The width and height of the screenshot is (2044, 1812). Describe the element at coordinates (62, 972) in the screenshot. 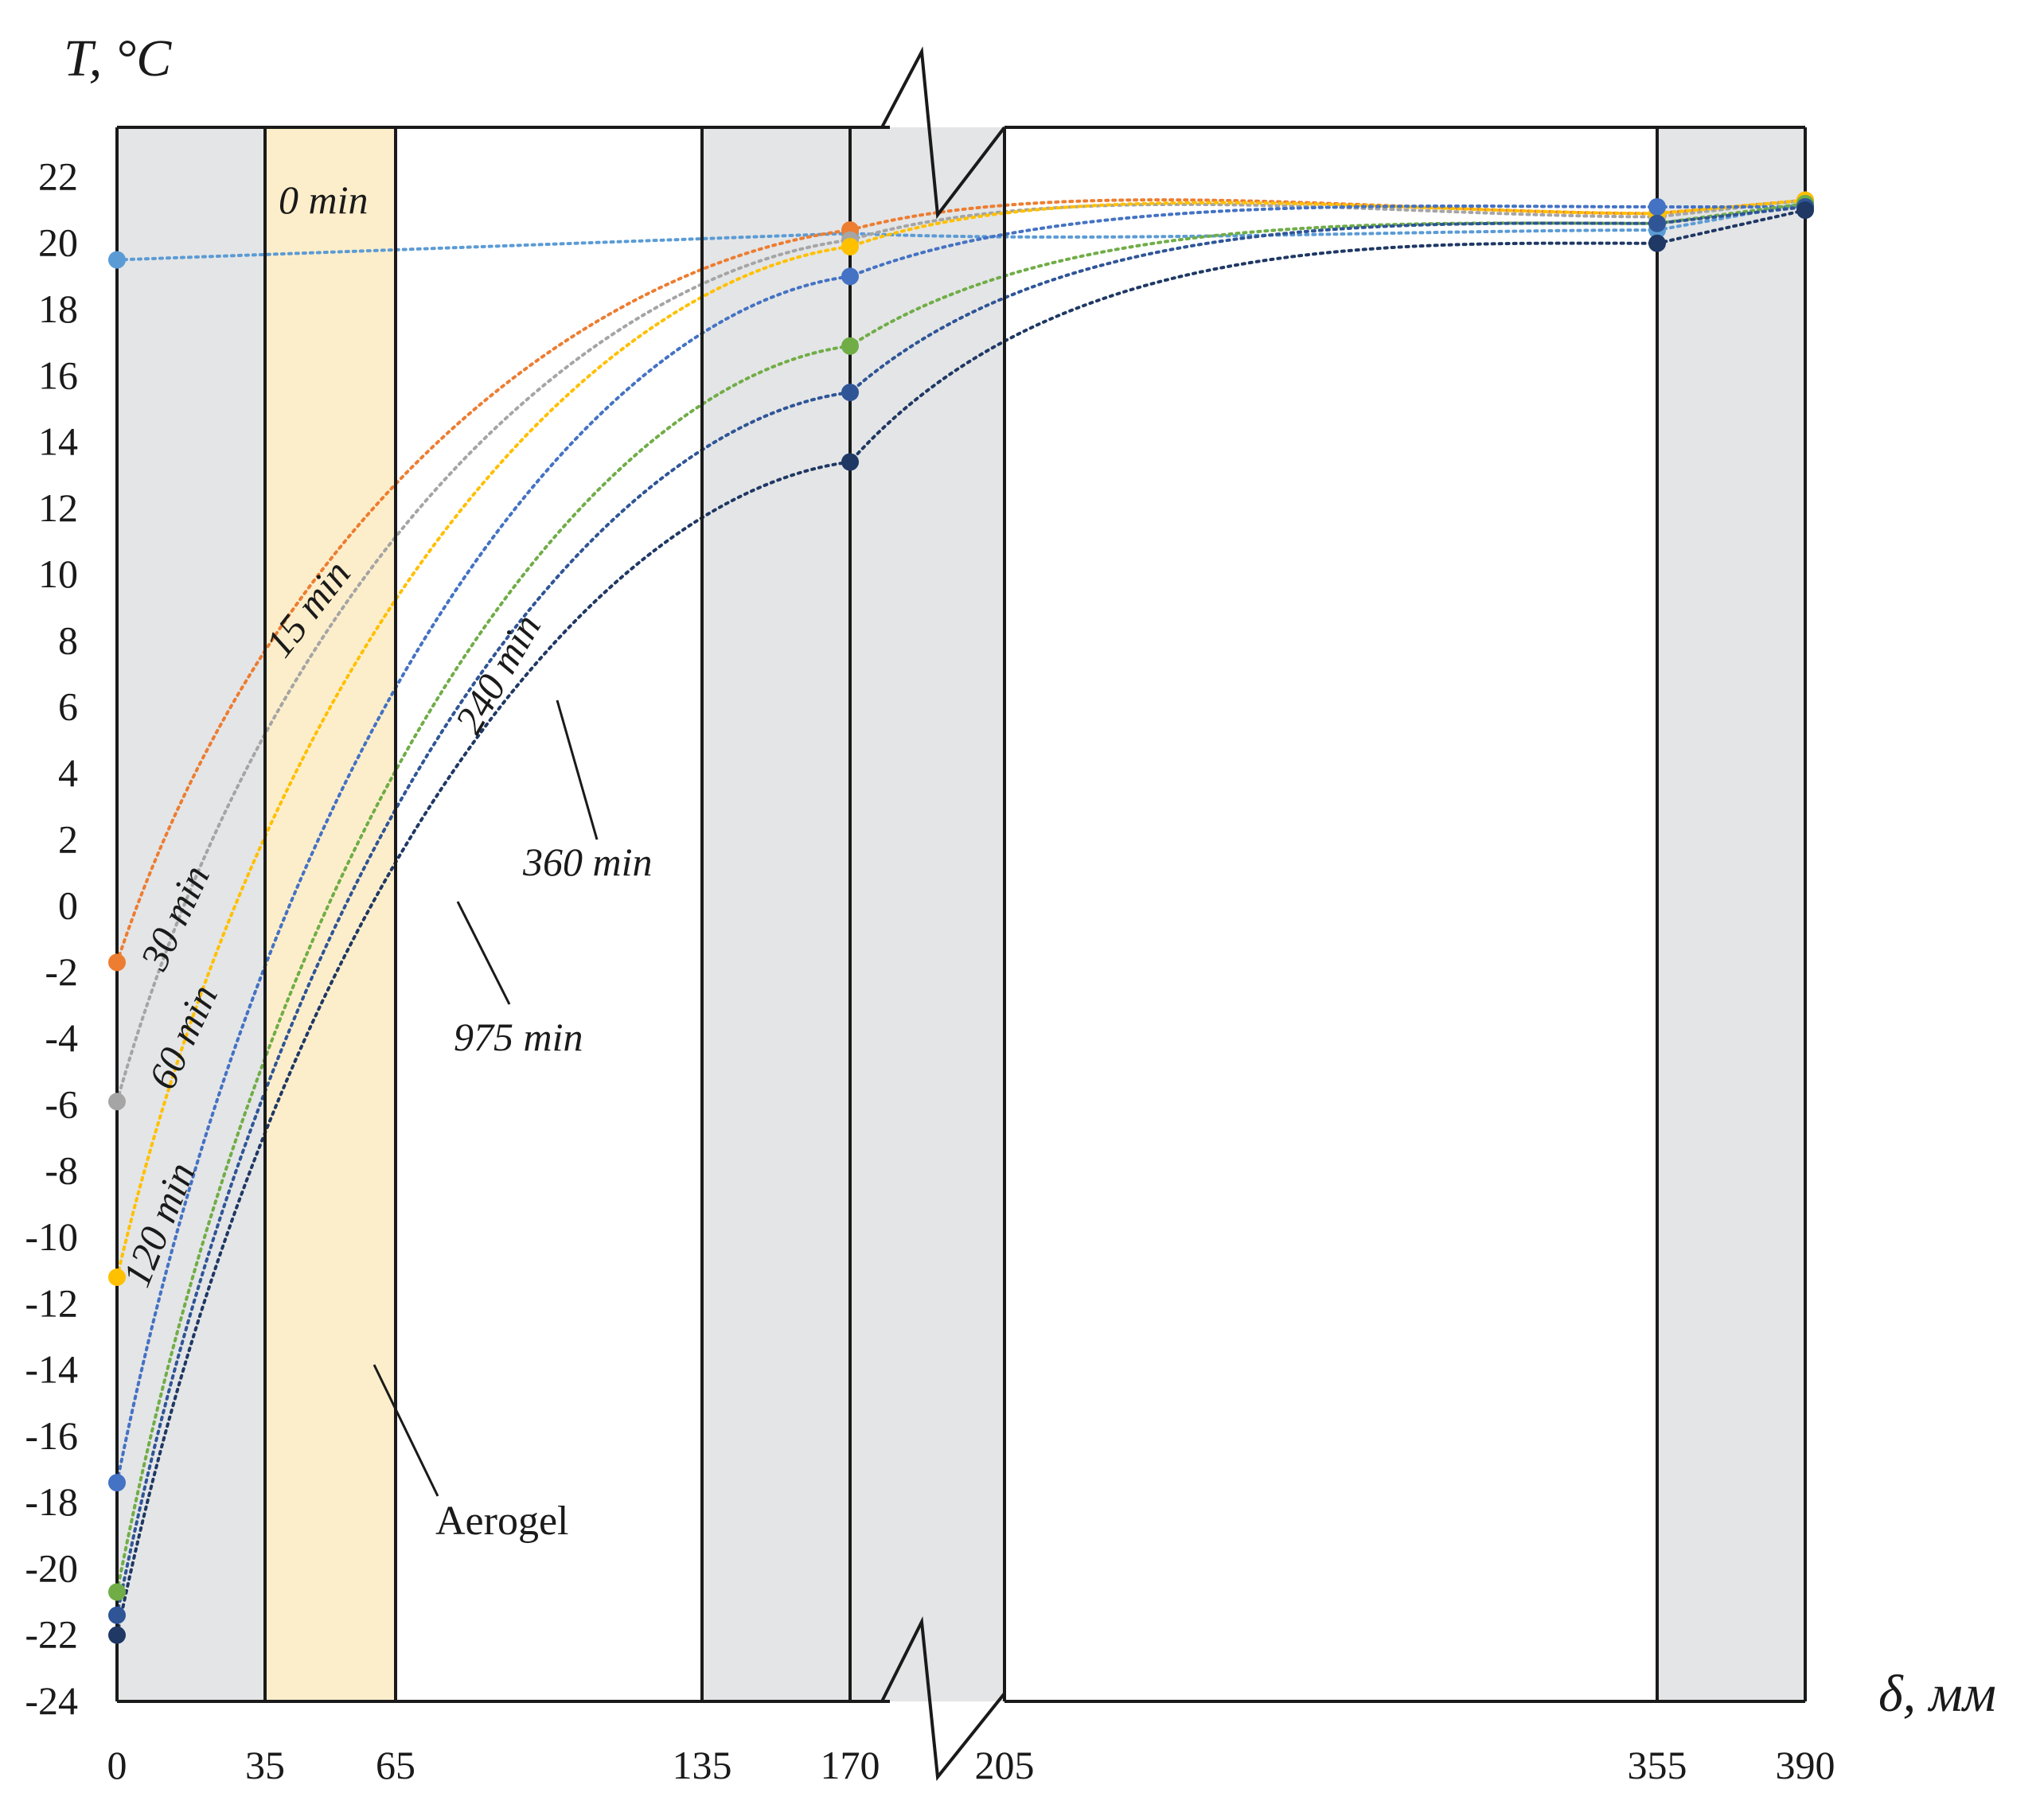

I see `y-tick-label: -2` at that location.